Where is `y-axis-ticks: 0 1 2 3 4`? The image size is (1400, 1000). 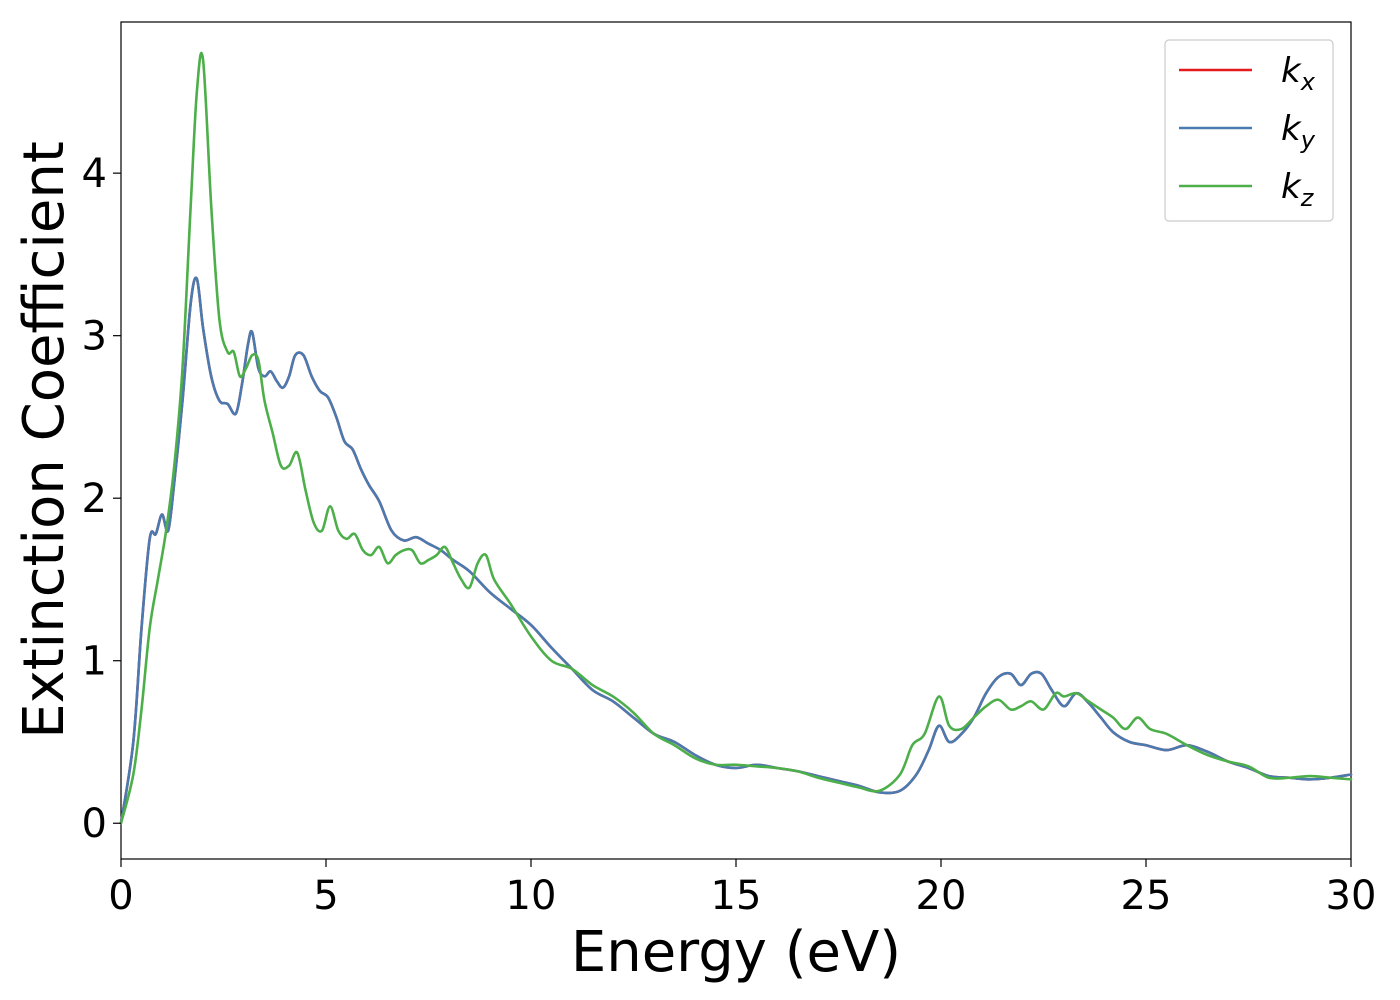 y-axis-ticks: 0 1 2 3 4 is located at coordinates (101, 499).